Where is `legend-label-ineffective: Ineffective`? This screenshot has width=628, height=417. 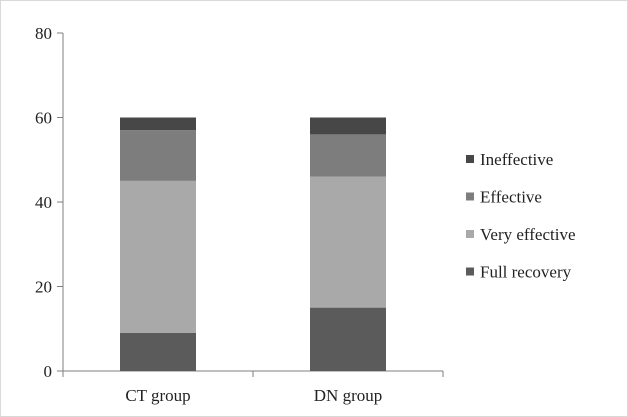 legend-label-ineffective: Ineffective is located at coordinates (516, 159).